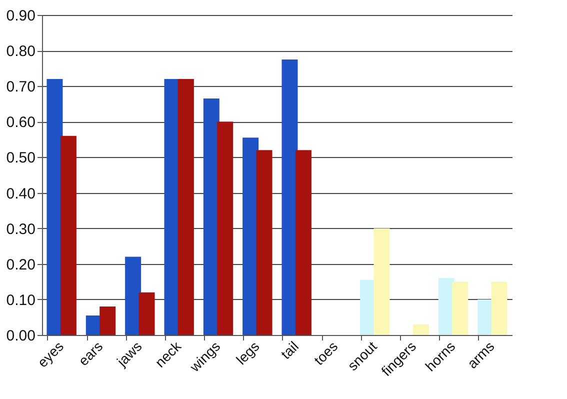 The height and width of the screenshot is (399, 567). I want to click on y-tick-label: 0.40, so click(21, 193).